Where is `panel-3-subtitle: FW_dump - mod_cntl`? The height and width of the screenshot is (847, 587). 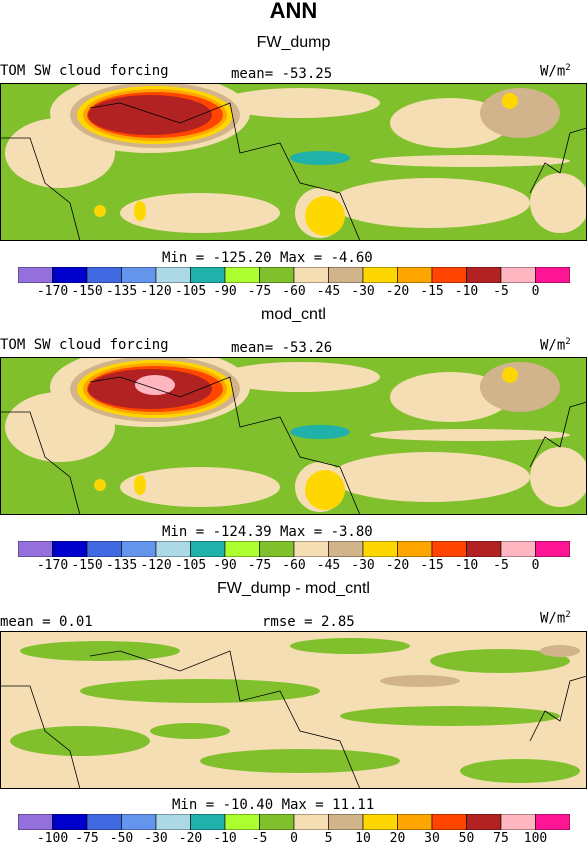 panel-3-subtitle: FW_dump - mod_cntl is located at coordinates (293, 588).